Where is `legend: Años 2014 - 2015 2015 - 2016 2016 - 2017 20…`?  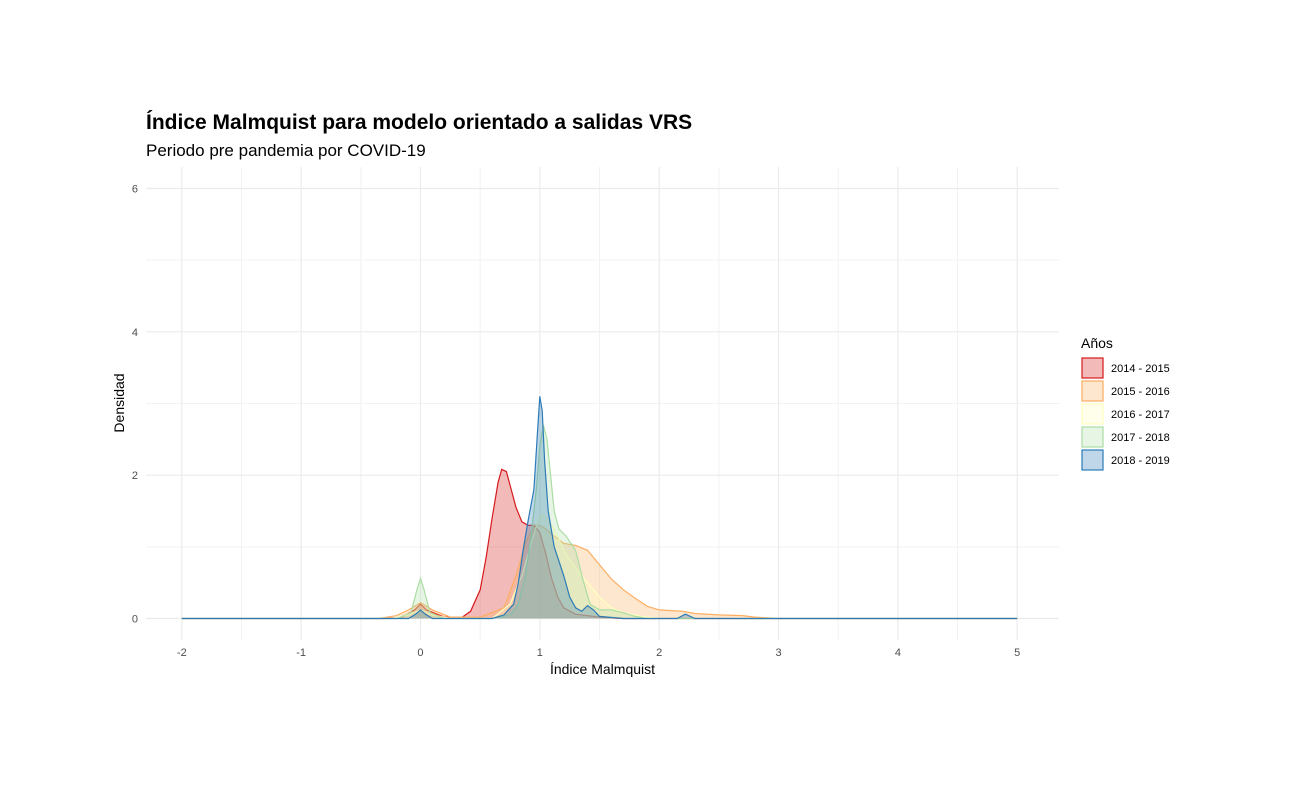 legend: Años 2014 - 2015 2015 - 2016 2016 - 2017 20… is located at coordinates (1125, 403).